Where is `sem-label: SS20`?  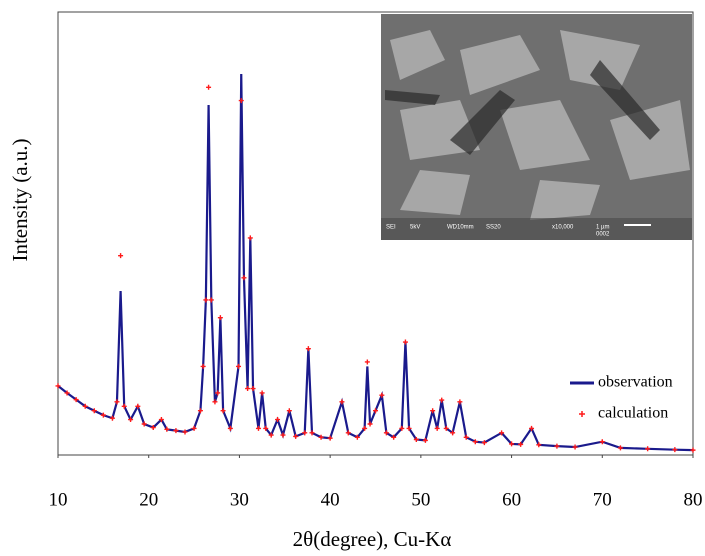 sem-label: SS20 is located at coordinates (493, 228).